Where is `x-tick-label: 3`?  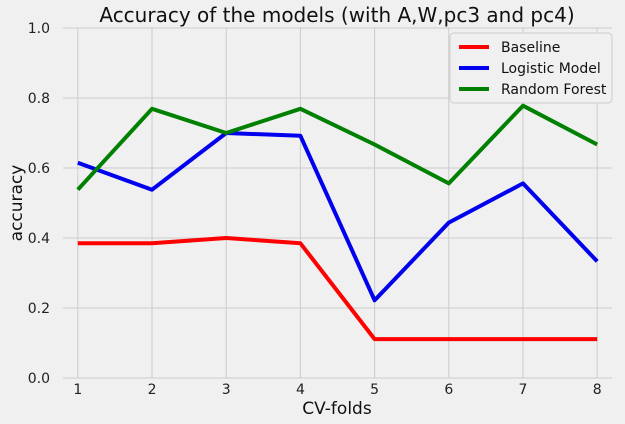 x-tick-label: 3 is located at coordinates (226, 390).